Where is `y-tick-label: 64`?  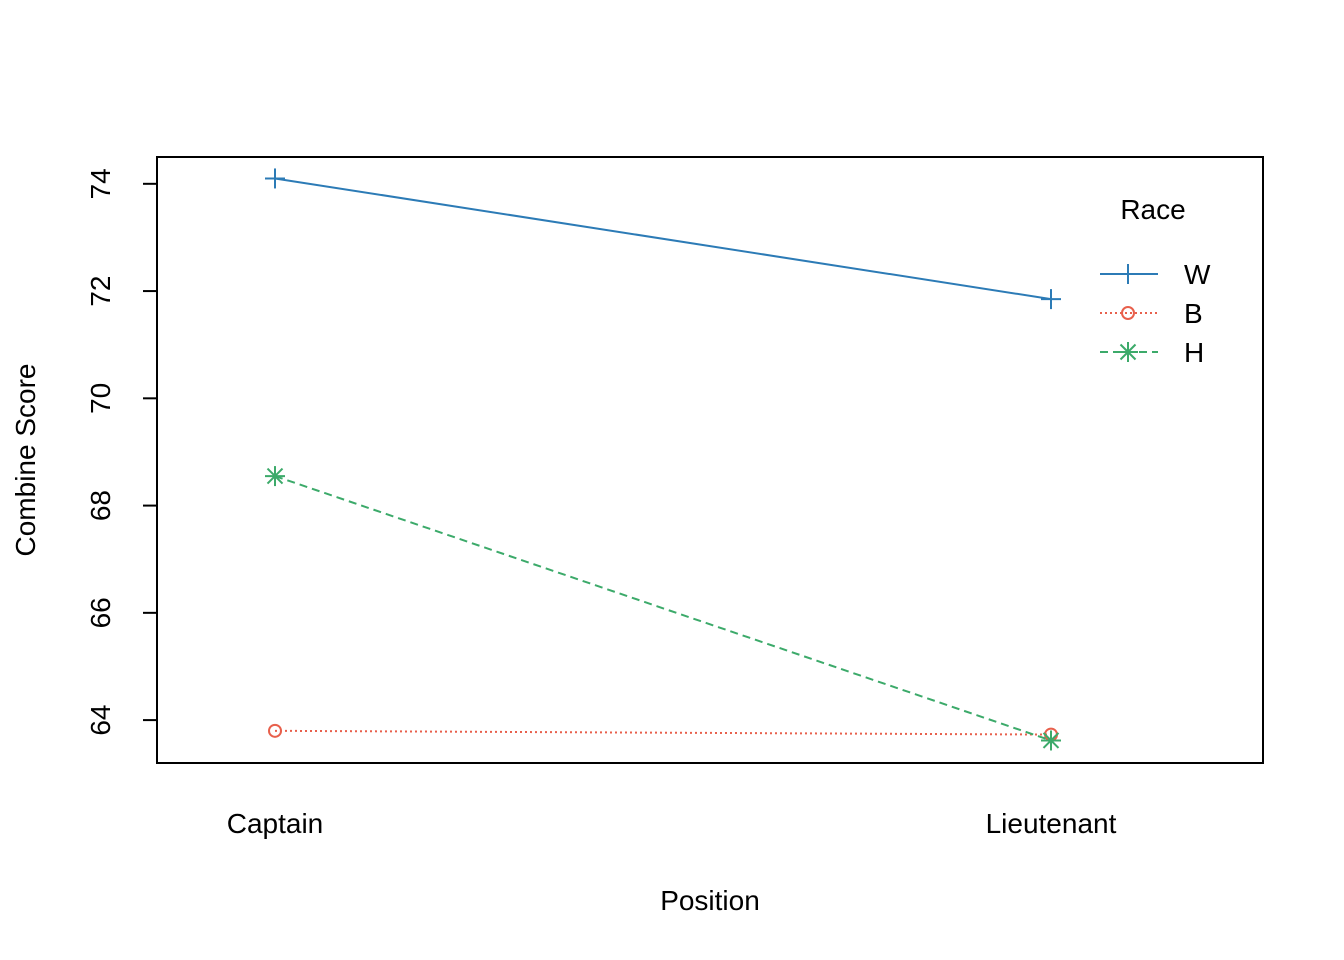 y-tick-label: 64 is located at coordinates (100, 720).